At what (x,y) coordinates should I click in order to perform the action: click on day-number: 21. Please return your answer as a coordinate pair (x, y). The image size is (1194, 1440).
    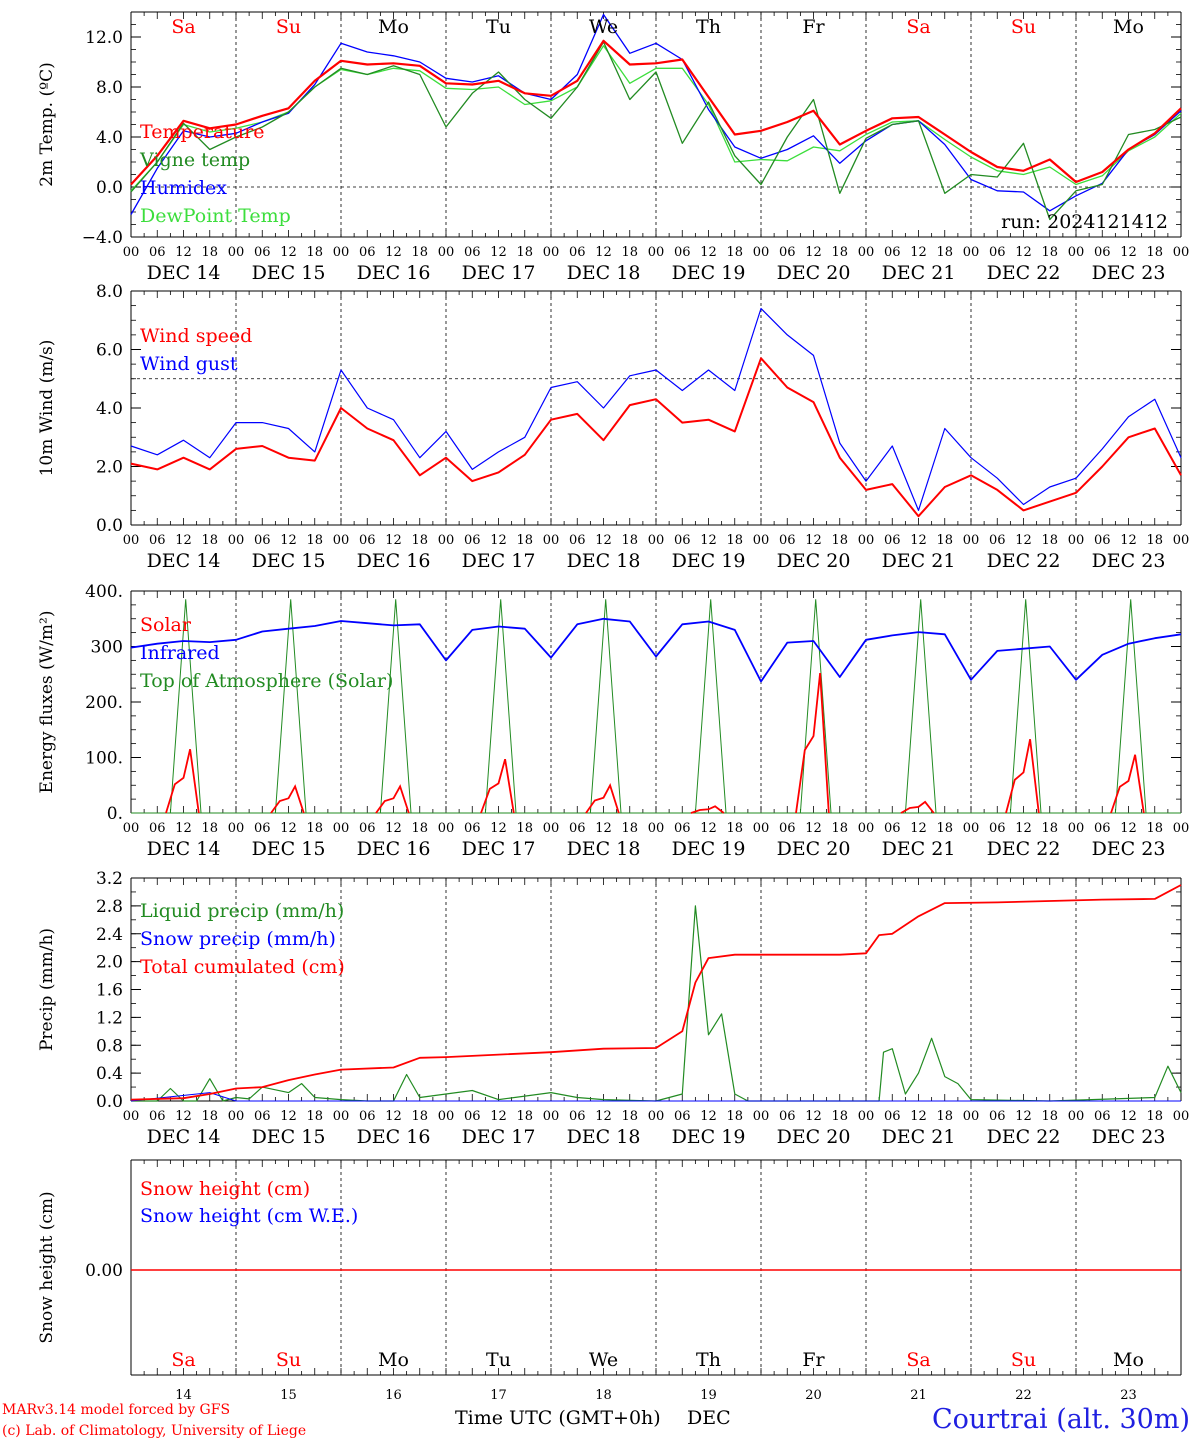
    Looking at the image, I should click on (918, 1395).